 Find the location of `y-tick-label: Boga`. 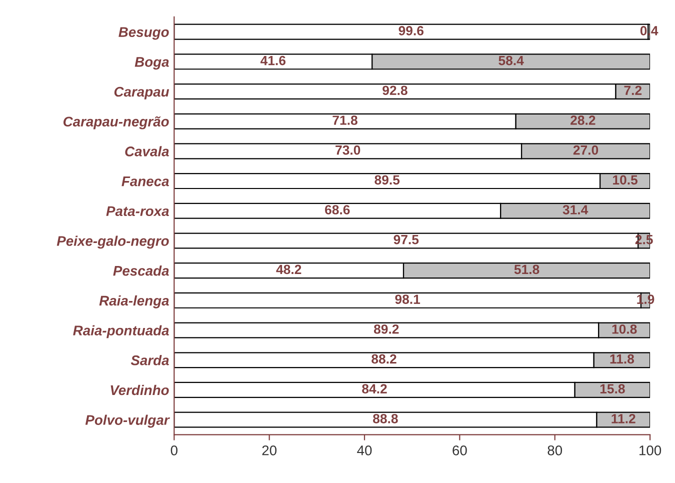

y-tick-label: Boga is located at coordinates (151, 63).